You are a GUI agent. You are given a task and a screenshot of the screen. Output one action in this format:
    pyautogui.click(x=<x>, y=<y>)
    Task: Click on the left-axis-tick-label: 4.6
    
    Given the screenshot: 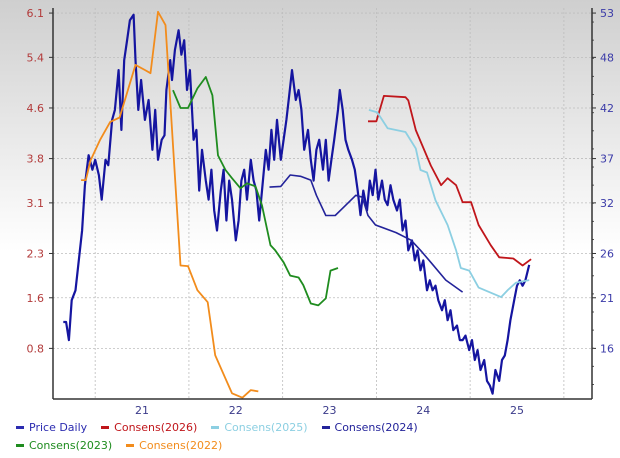 What is the action you would take?
    pyautogui.click(x=36, y=108)
    